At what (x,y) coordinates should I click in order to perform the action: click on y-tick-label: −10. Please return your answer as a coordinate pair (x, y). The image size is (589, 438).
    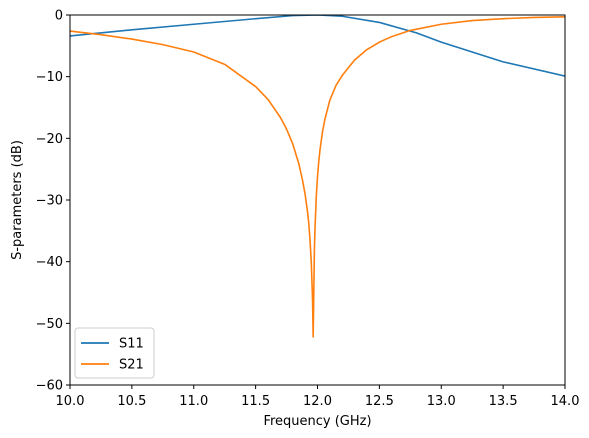
    Looking at the image, I should click on (49, 77).